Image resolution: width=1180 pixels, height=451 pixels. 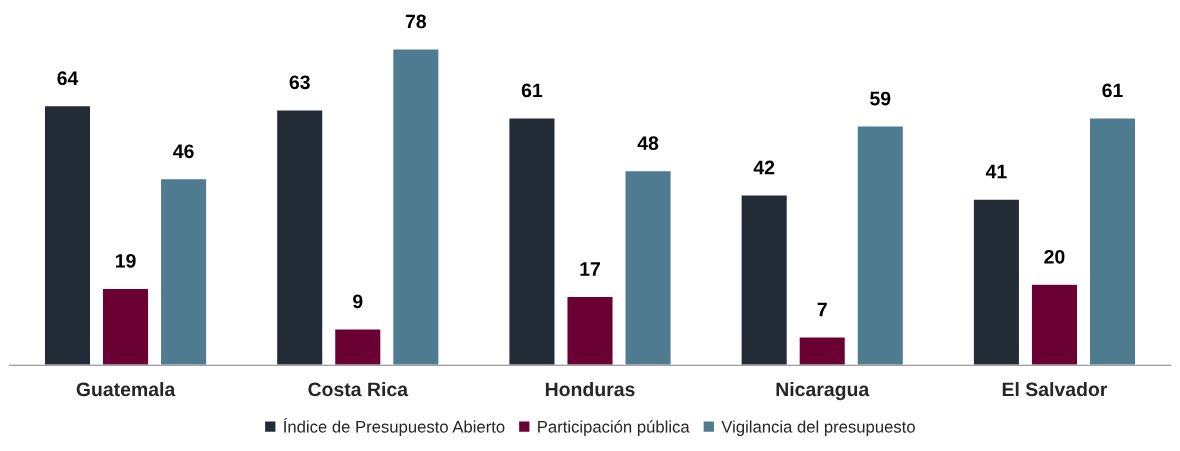 What do you see at coordinates (126, 389) in the screenshot?
I see `x-tick-label: Guatemala` at bounding box center [126, 389].